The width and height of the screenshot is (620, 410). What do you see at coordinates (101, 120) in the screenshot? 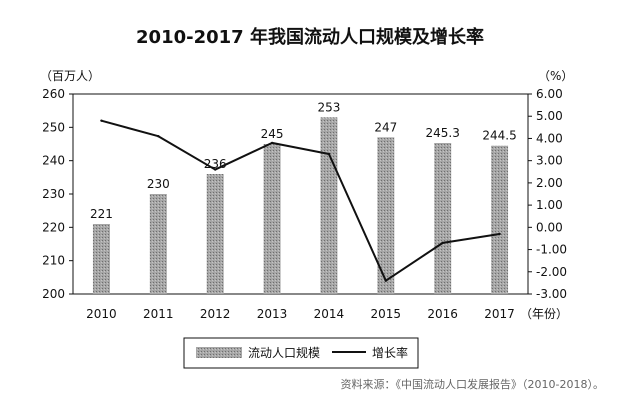
I see `growth-rate-point-2010` at bounding box center [101, 120].